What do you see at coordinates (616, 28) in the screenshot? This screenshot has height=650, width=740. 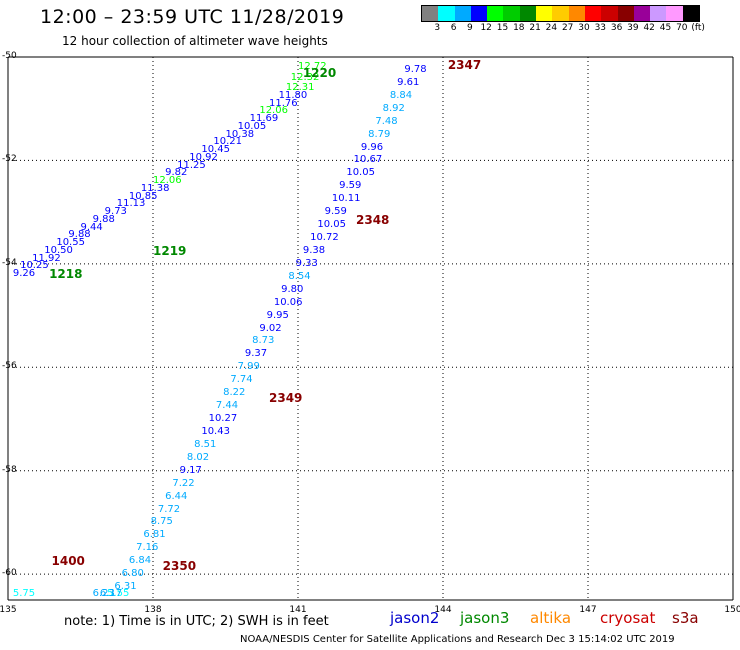 I see `legend-label: 36` at bounding box center [616, 28].